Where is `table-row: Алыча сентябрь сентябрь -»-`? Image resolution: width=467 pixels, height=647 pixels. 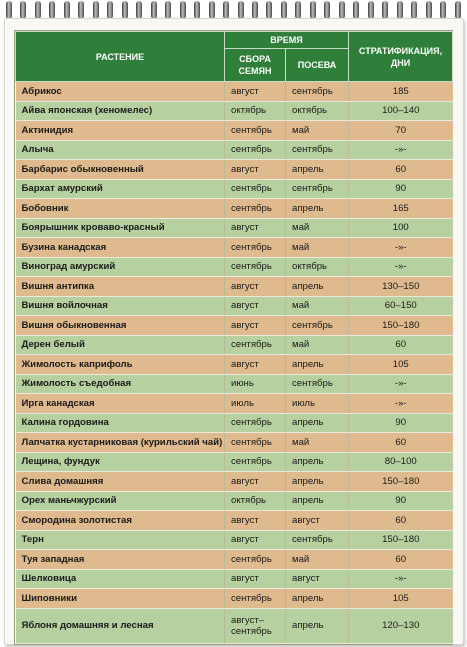
table-row: Алыча сентябрь сентябрь -»- is located at coordinates (234, 150).